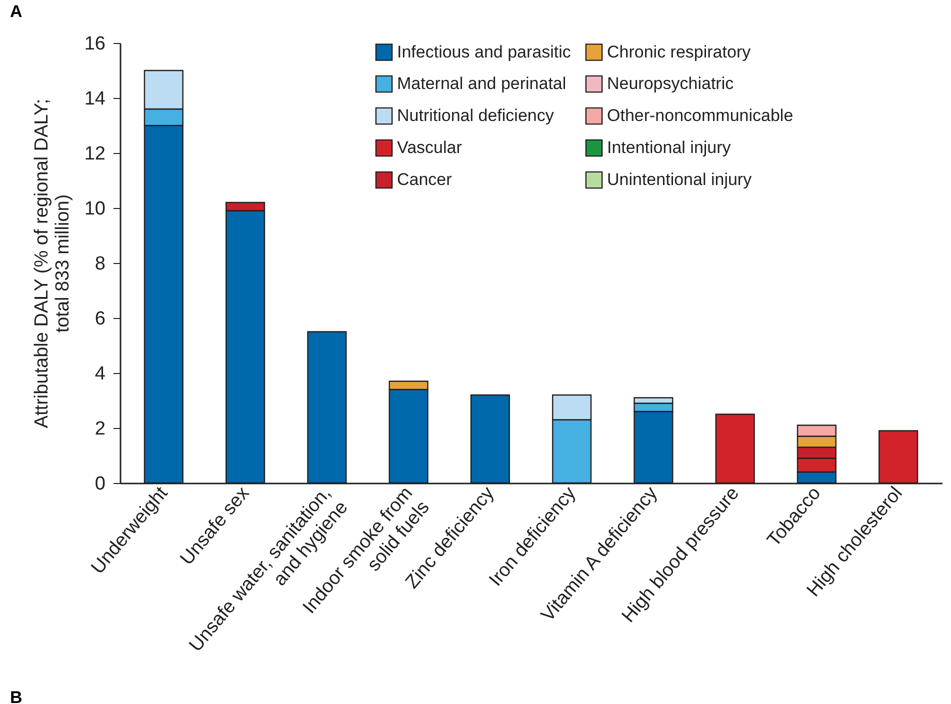 The image size is (951, 704). Describe the element at coordinates (95, 209) in the screenshot. I see `y-tick-label: 10` at that location.